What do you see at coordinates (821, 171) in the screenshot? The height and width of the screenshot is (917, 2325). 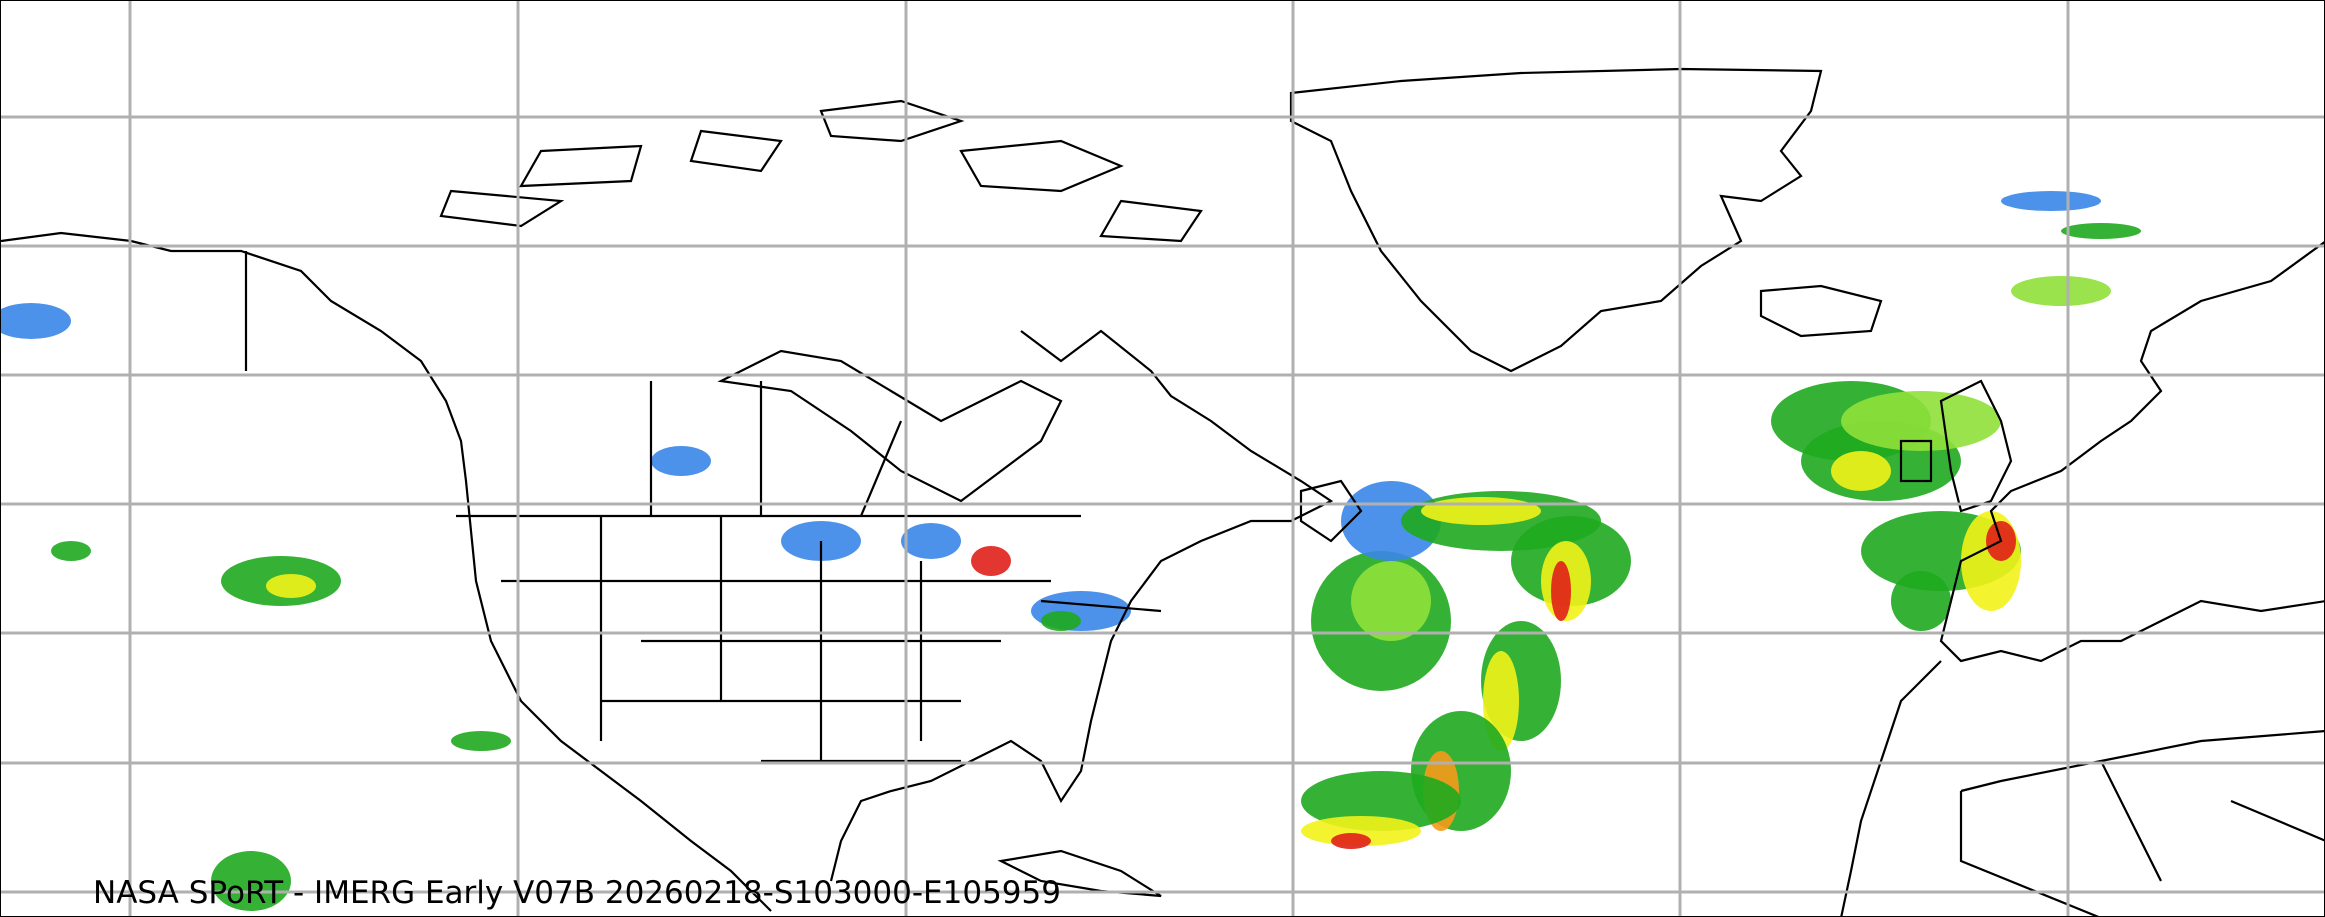 I see `arctic-islands` at bounding box center [821, 171].